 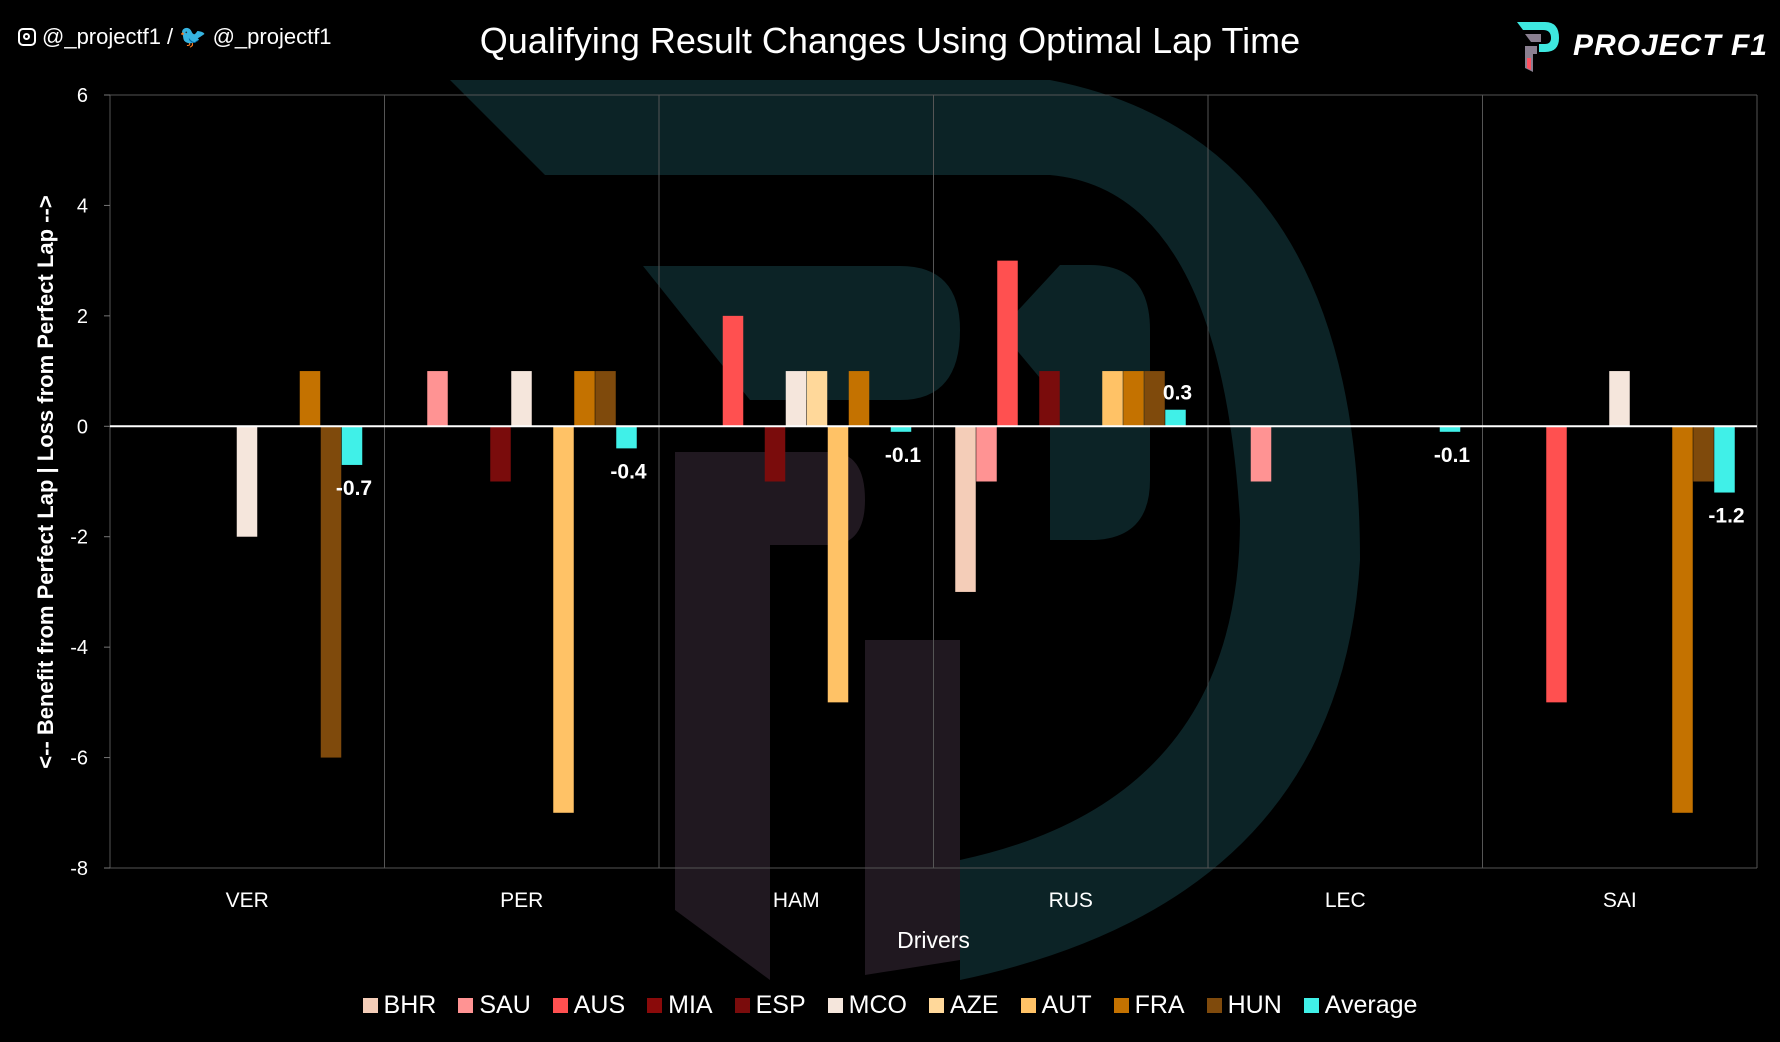 What do you see at coordinates (521, 399) in the screenshot?
I see `bar-mco-per` at bounding box center [521, 399].